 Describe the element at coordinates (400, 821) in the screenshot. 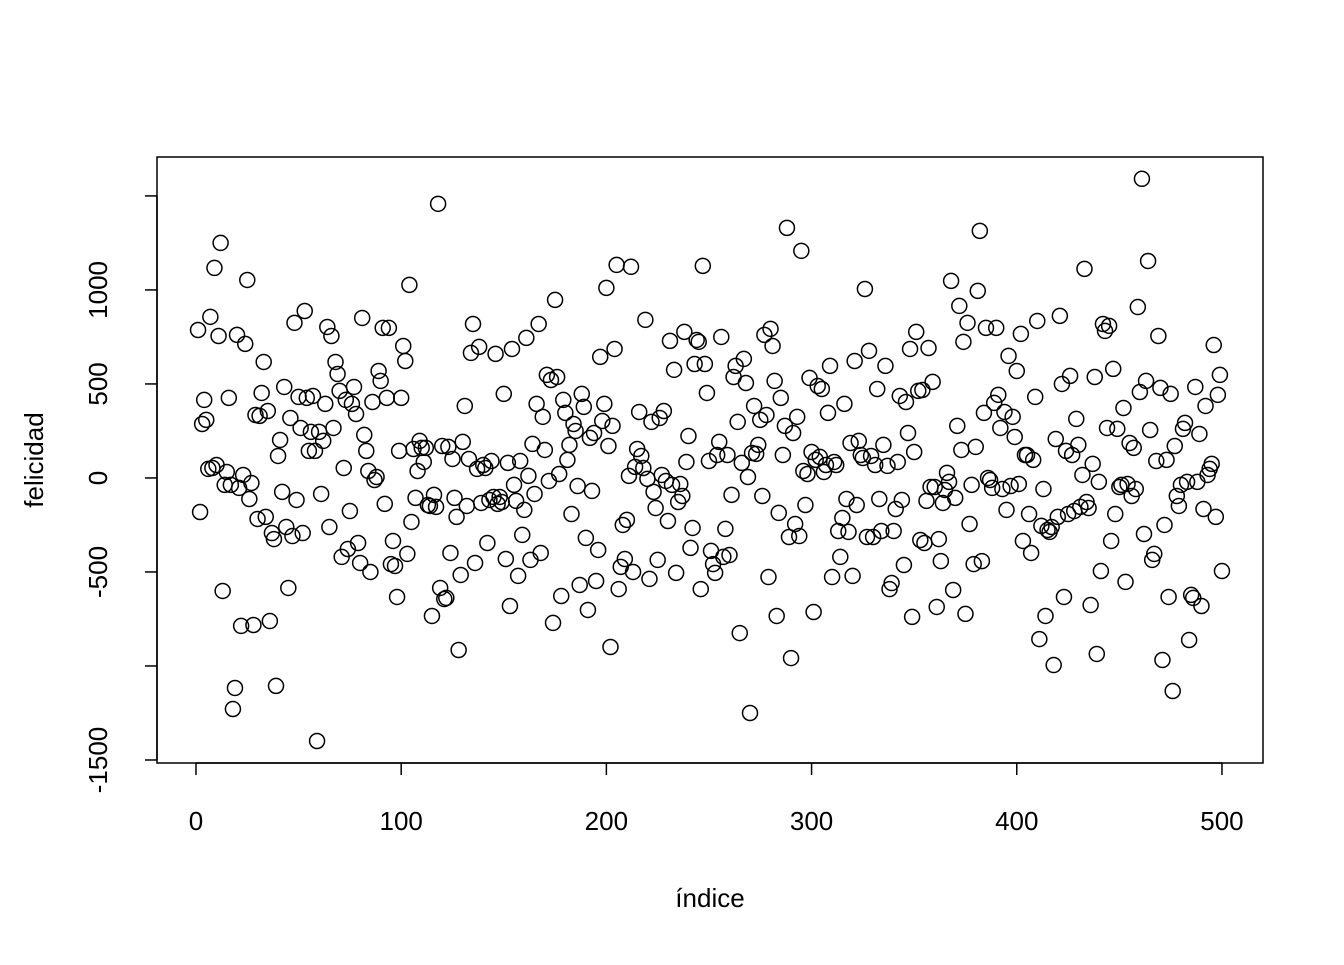

I see `x-tick-label: 100` at that location.